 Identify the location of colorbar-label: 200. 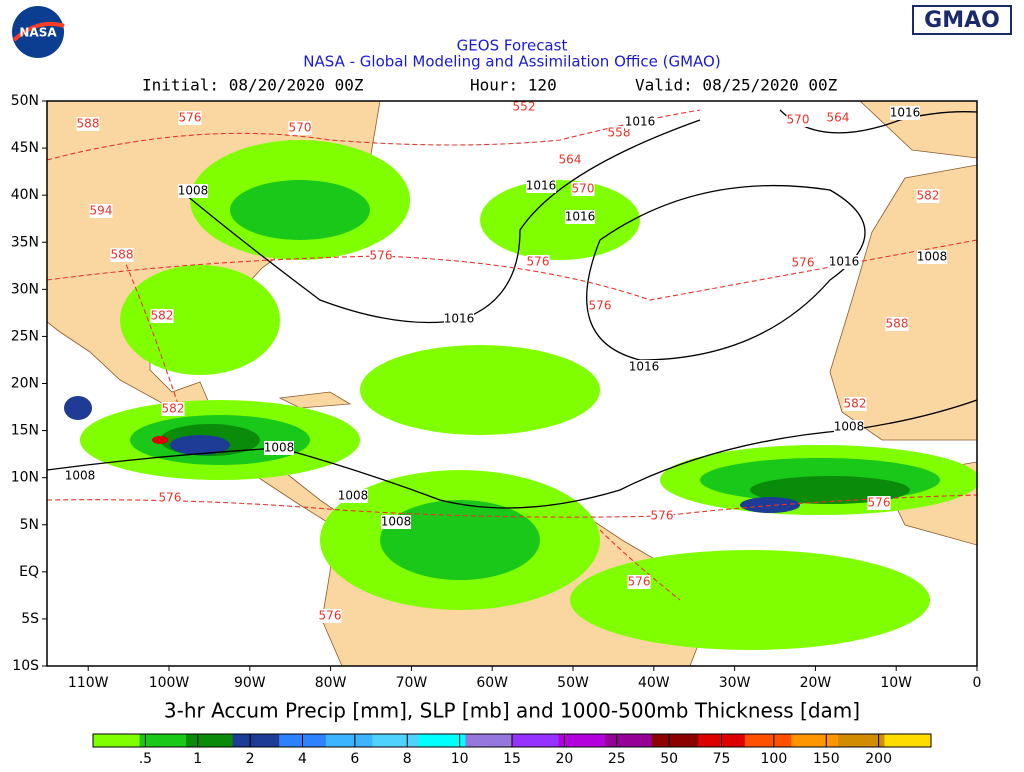
(878, 759).